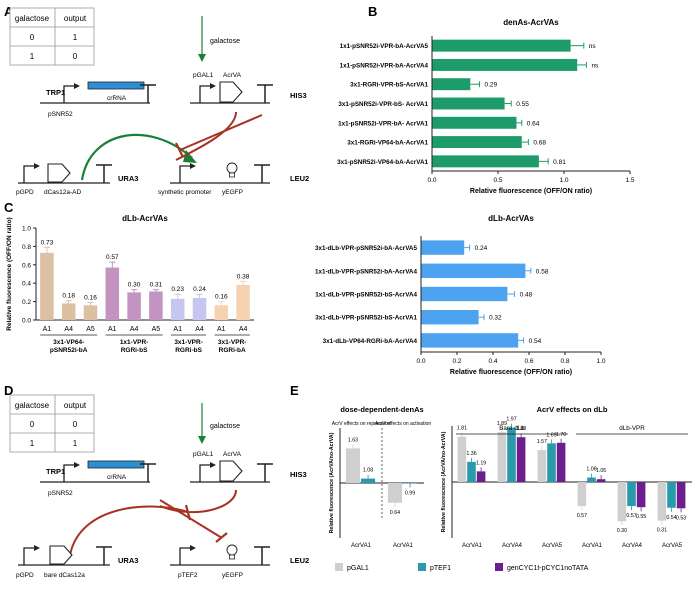 This screenshot has width=699, height=592. What do you see at coordinates (387, 143) in the screenshot?
I see `category-label: 3x1-RGRi-VP64-bA-AcrVA1` at bounding box center [387, 143].